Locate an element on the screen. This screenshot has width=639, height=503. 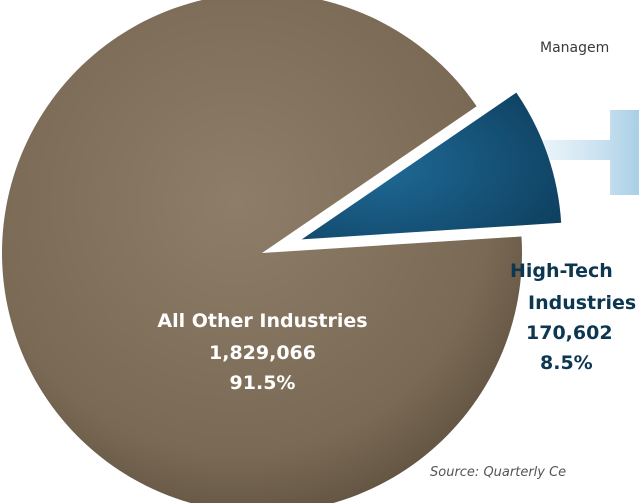
slice-hightech-name-1: High-Tech is located at coordinates (561, 271).